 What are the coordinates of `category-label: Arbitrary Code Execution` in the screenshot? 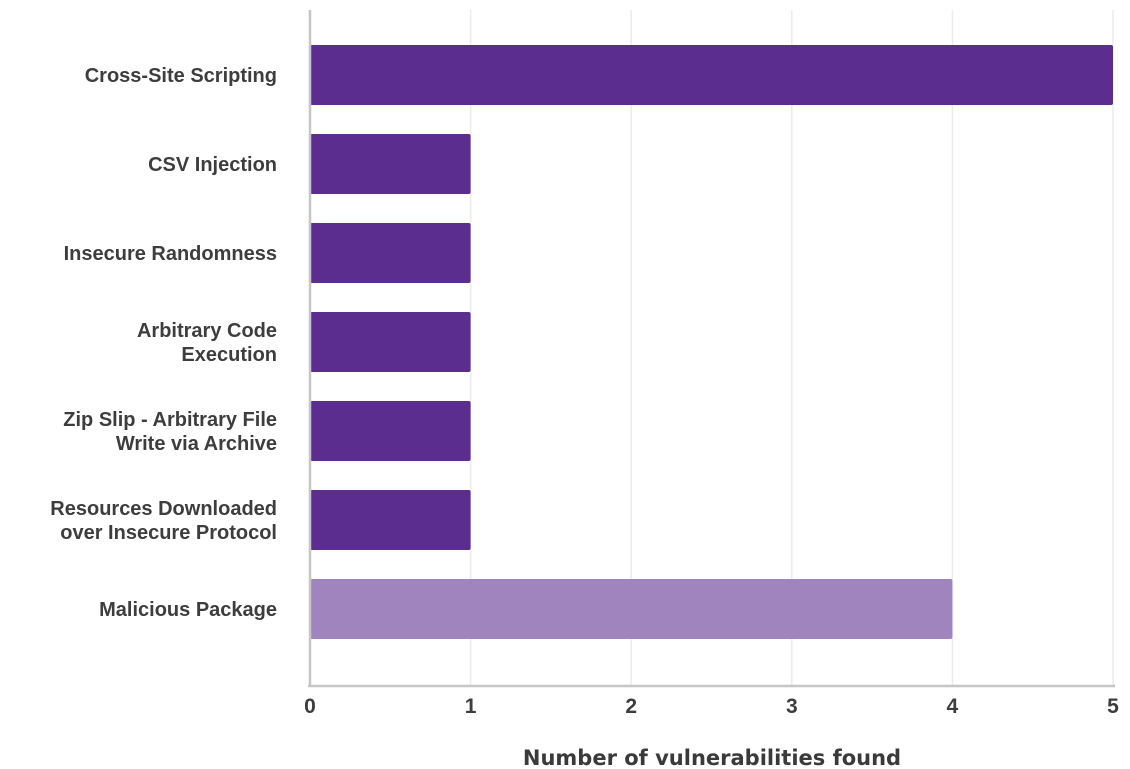 It's located at (207, 343).